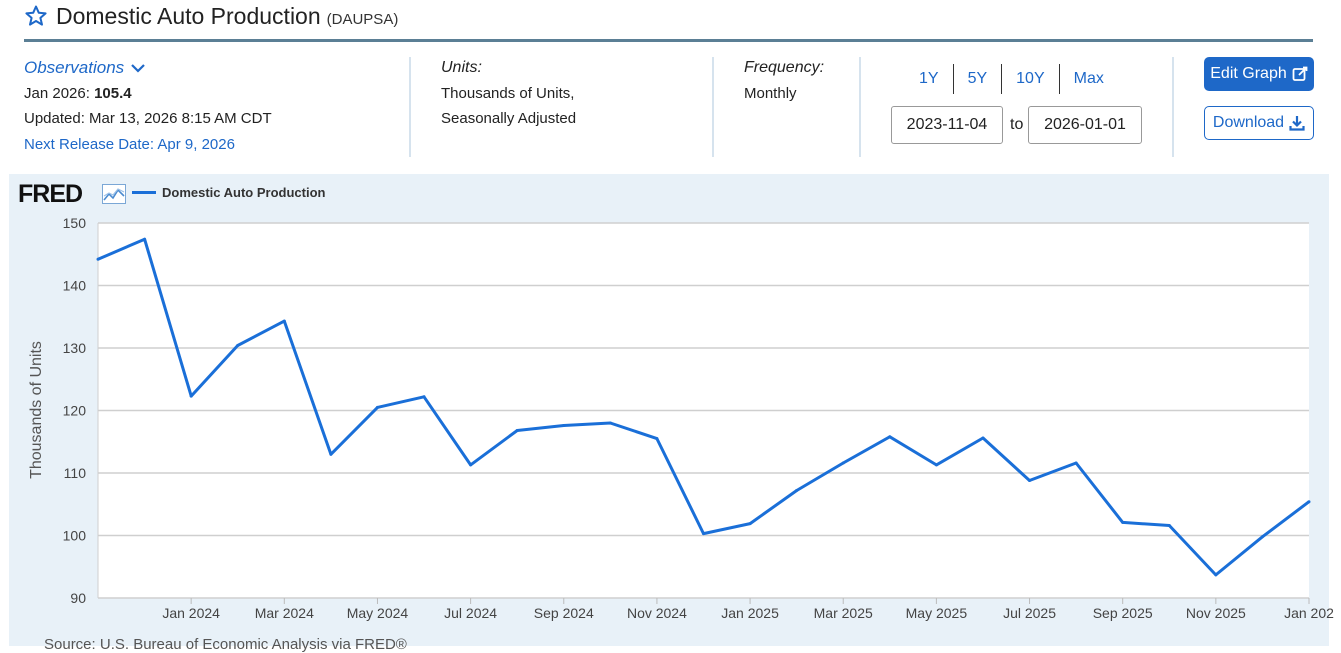 The width and height of the screenshot is (1341, 653). I want to click on legend-line-swatch, so click(144, 192).